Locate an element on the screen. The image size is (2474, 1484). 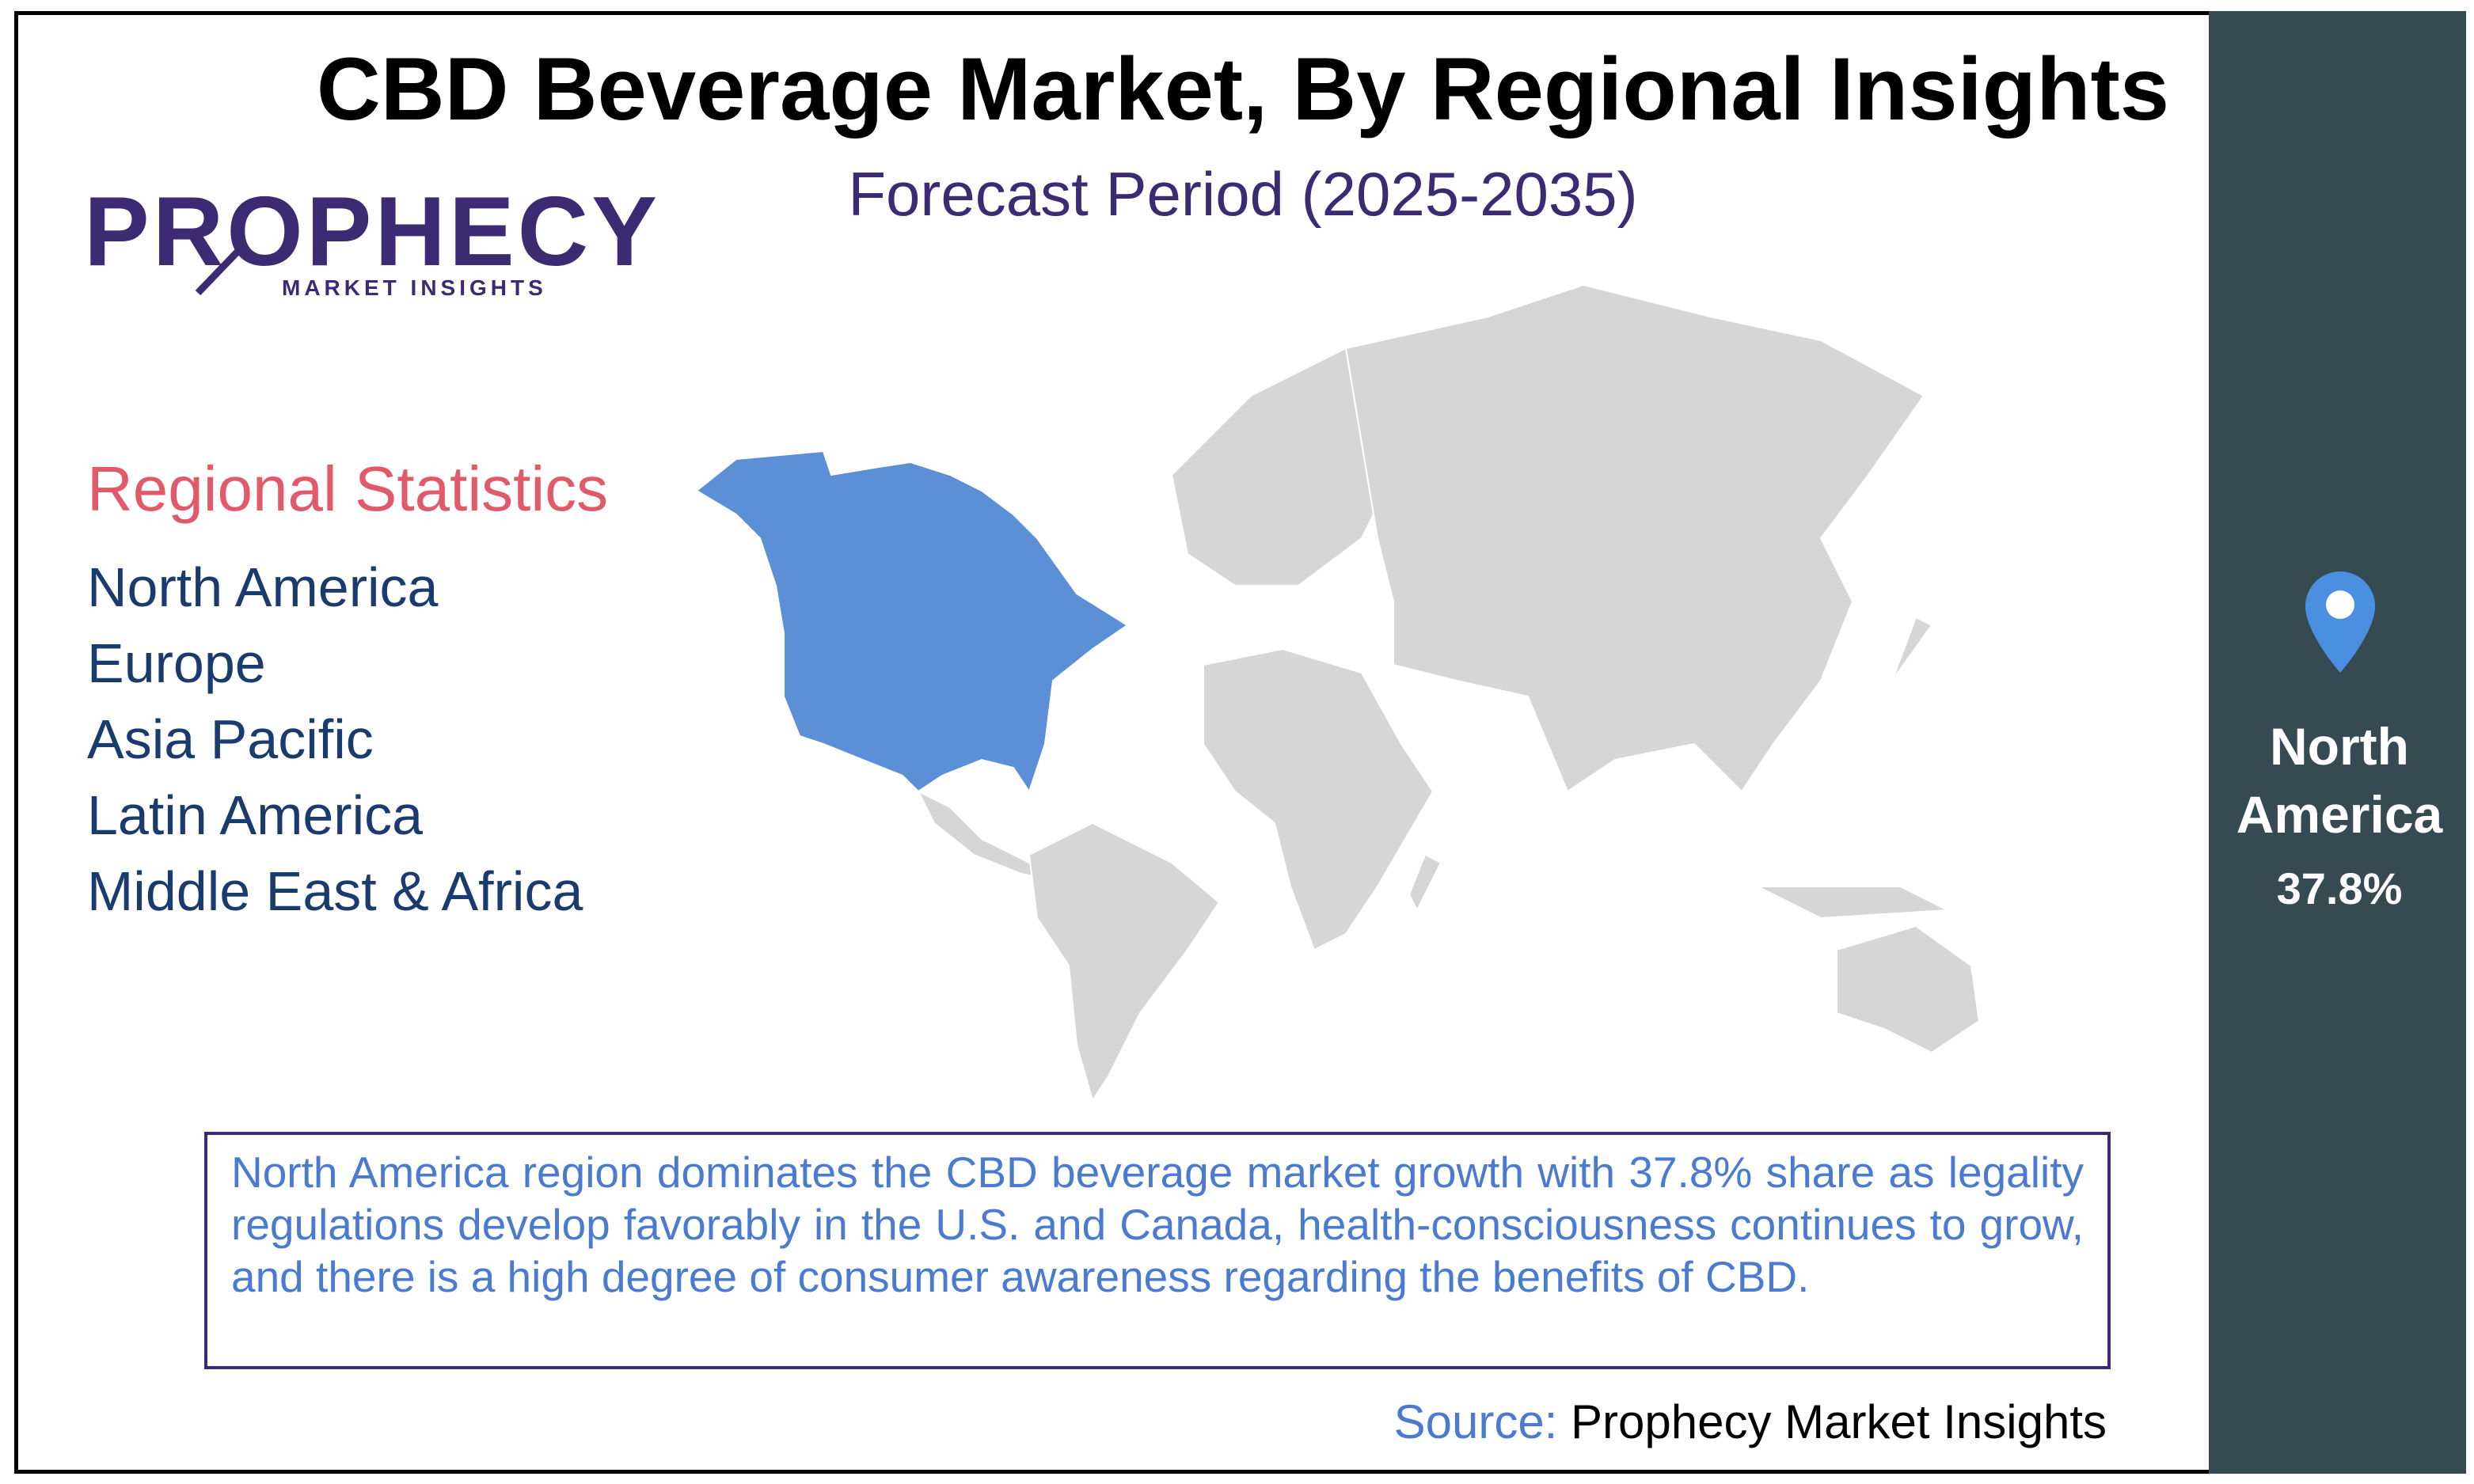
north-america is located at coordinates (912, 622).